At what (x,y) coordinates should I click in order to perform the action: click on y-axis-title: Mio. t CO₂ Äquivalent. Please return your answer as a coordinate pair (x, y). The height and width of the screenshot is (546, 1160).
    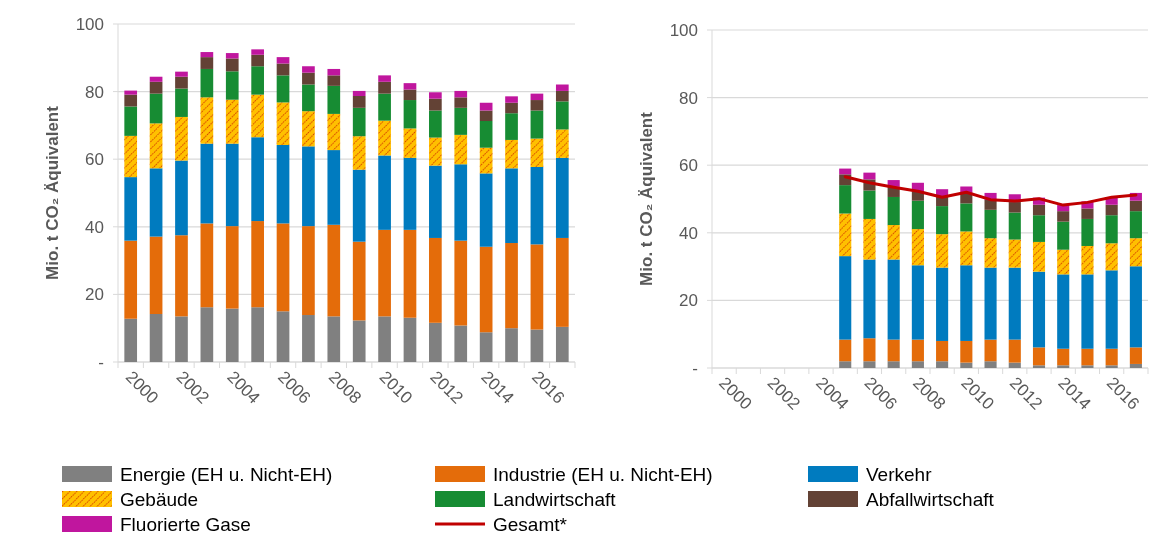
    Looking at the image, I should click on (52, 192).